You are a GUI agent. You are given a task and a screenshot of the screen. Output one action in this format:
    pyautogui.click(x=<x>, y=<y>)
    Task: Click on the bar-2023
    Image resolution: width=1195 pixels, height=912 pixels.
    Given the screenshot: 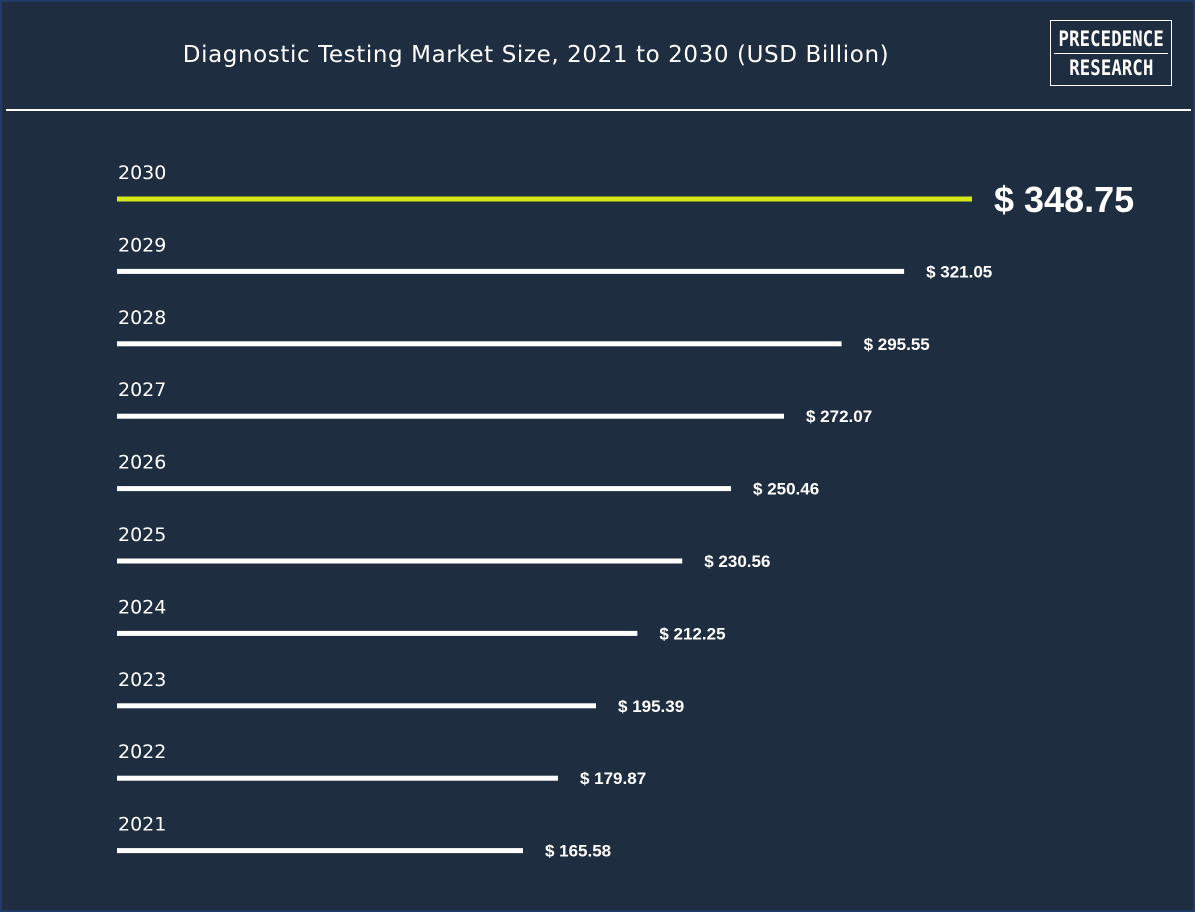 What is the action you would take?
    pyautogui.click(x=357, y=706)
    